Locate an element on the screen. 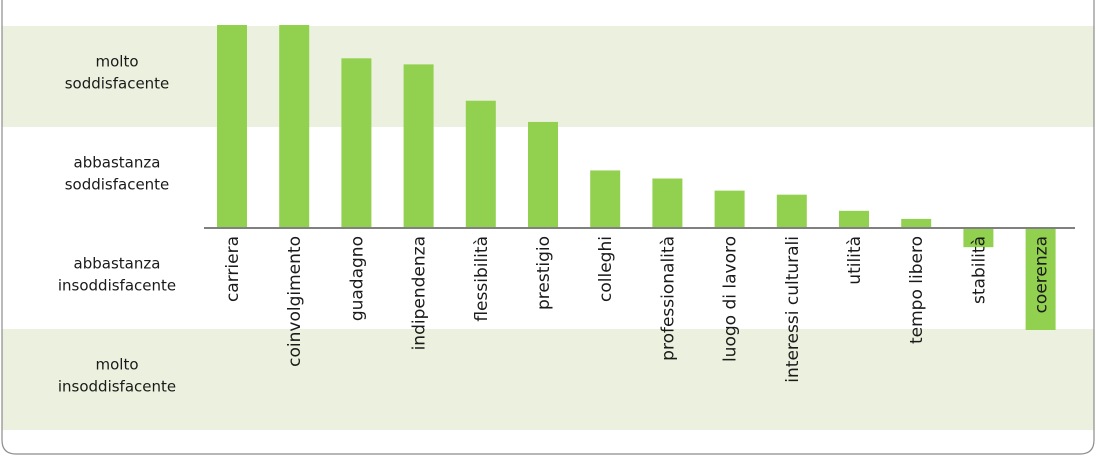  bar-coerenza is located at coordinates (1040, 279).